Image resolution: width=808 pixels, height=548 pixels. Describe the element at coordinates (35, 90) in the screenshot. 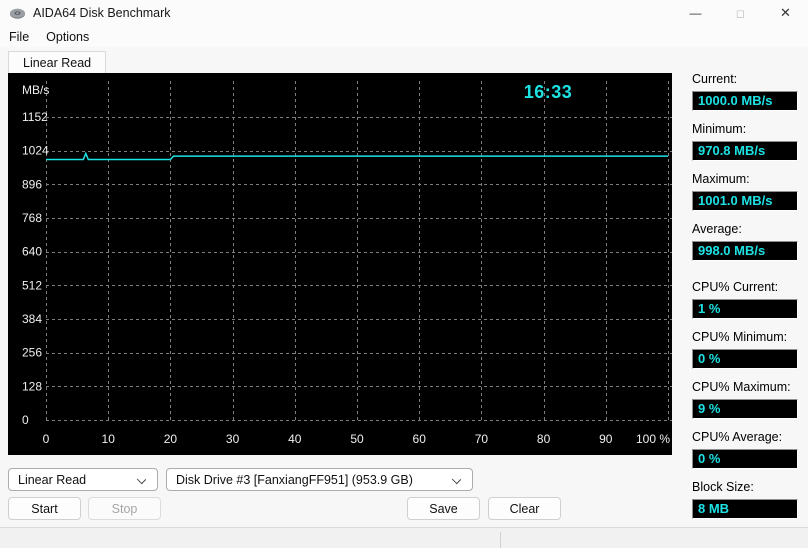

I see `y-axis-unit-label: MB/s` at that location.